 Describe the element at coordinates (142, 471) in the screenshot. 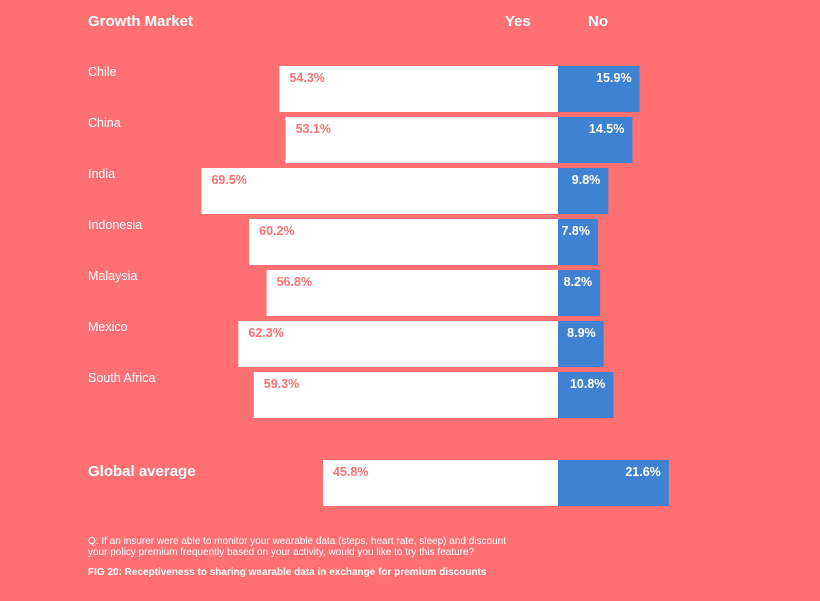

I see `category-label-global-average: Global average` at that location.